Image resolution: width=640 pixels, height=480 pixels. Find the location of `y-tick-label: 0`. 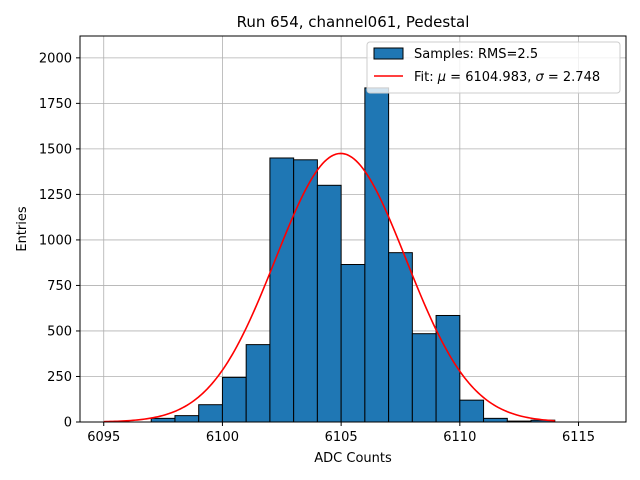

y-tick-label: 0 is located at coordinates (68, 423).